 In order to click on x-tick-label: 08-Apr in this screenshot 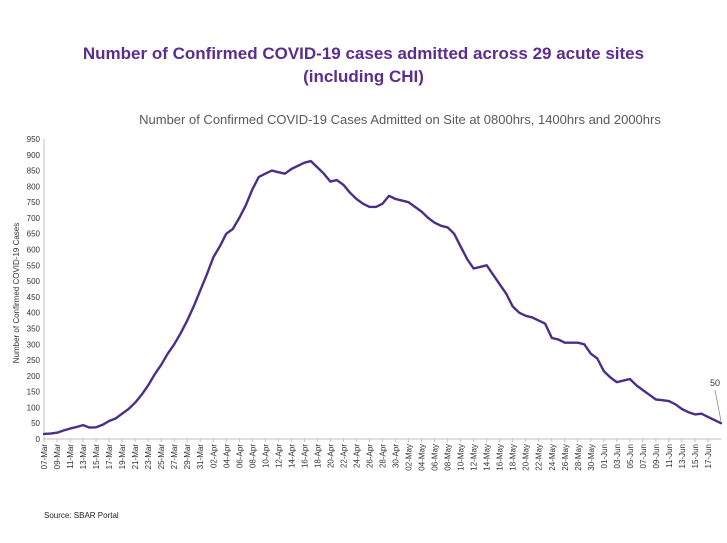, I will do `click(252, 456)`.